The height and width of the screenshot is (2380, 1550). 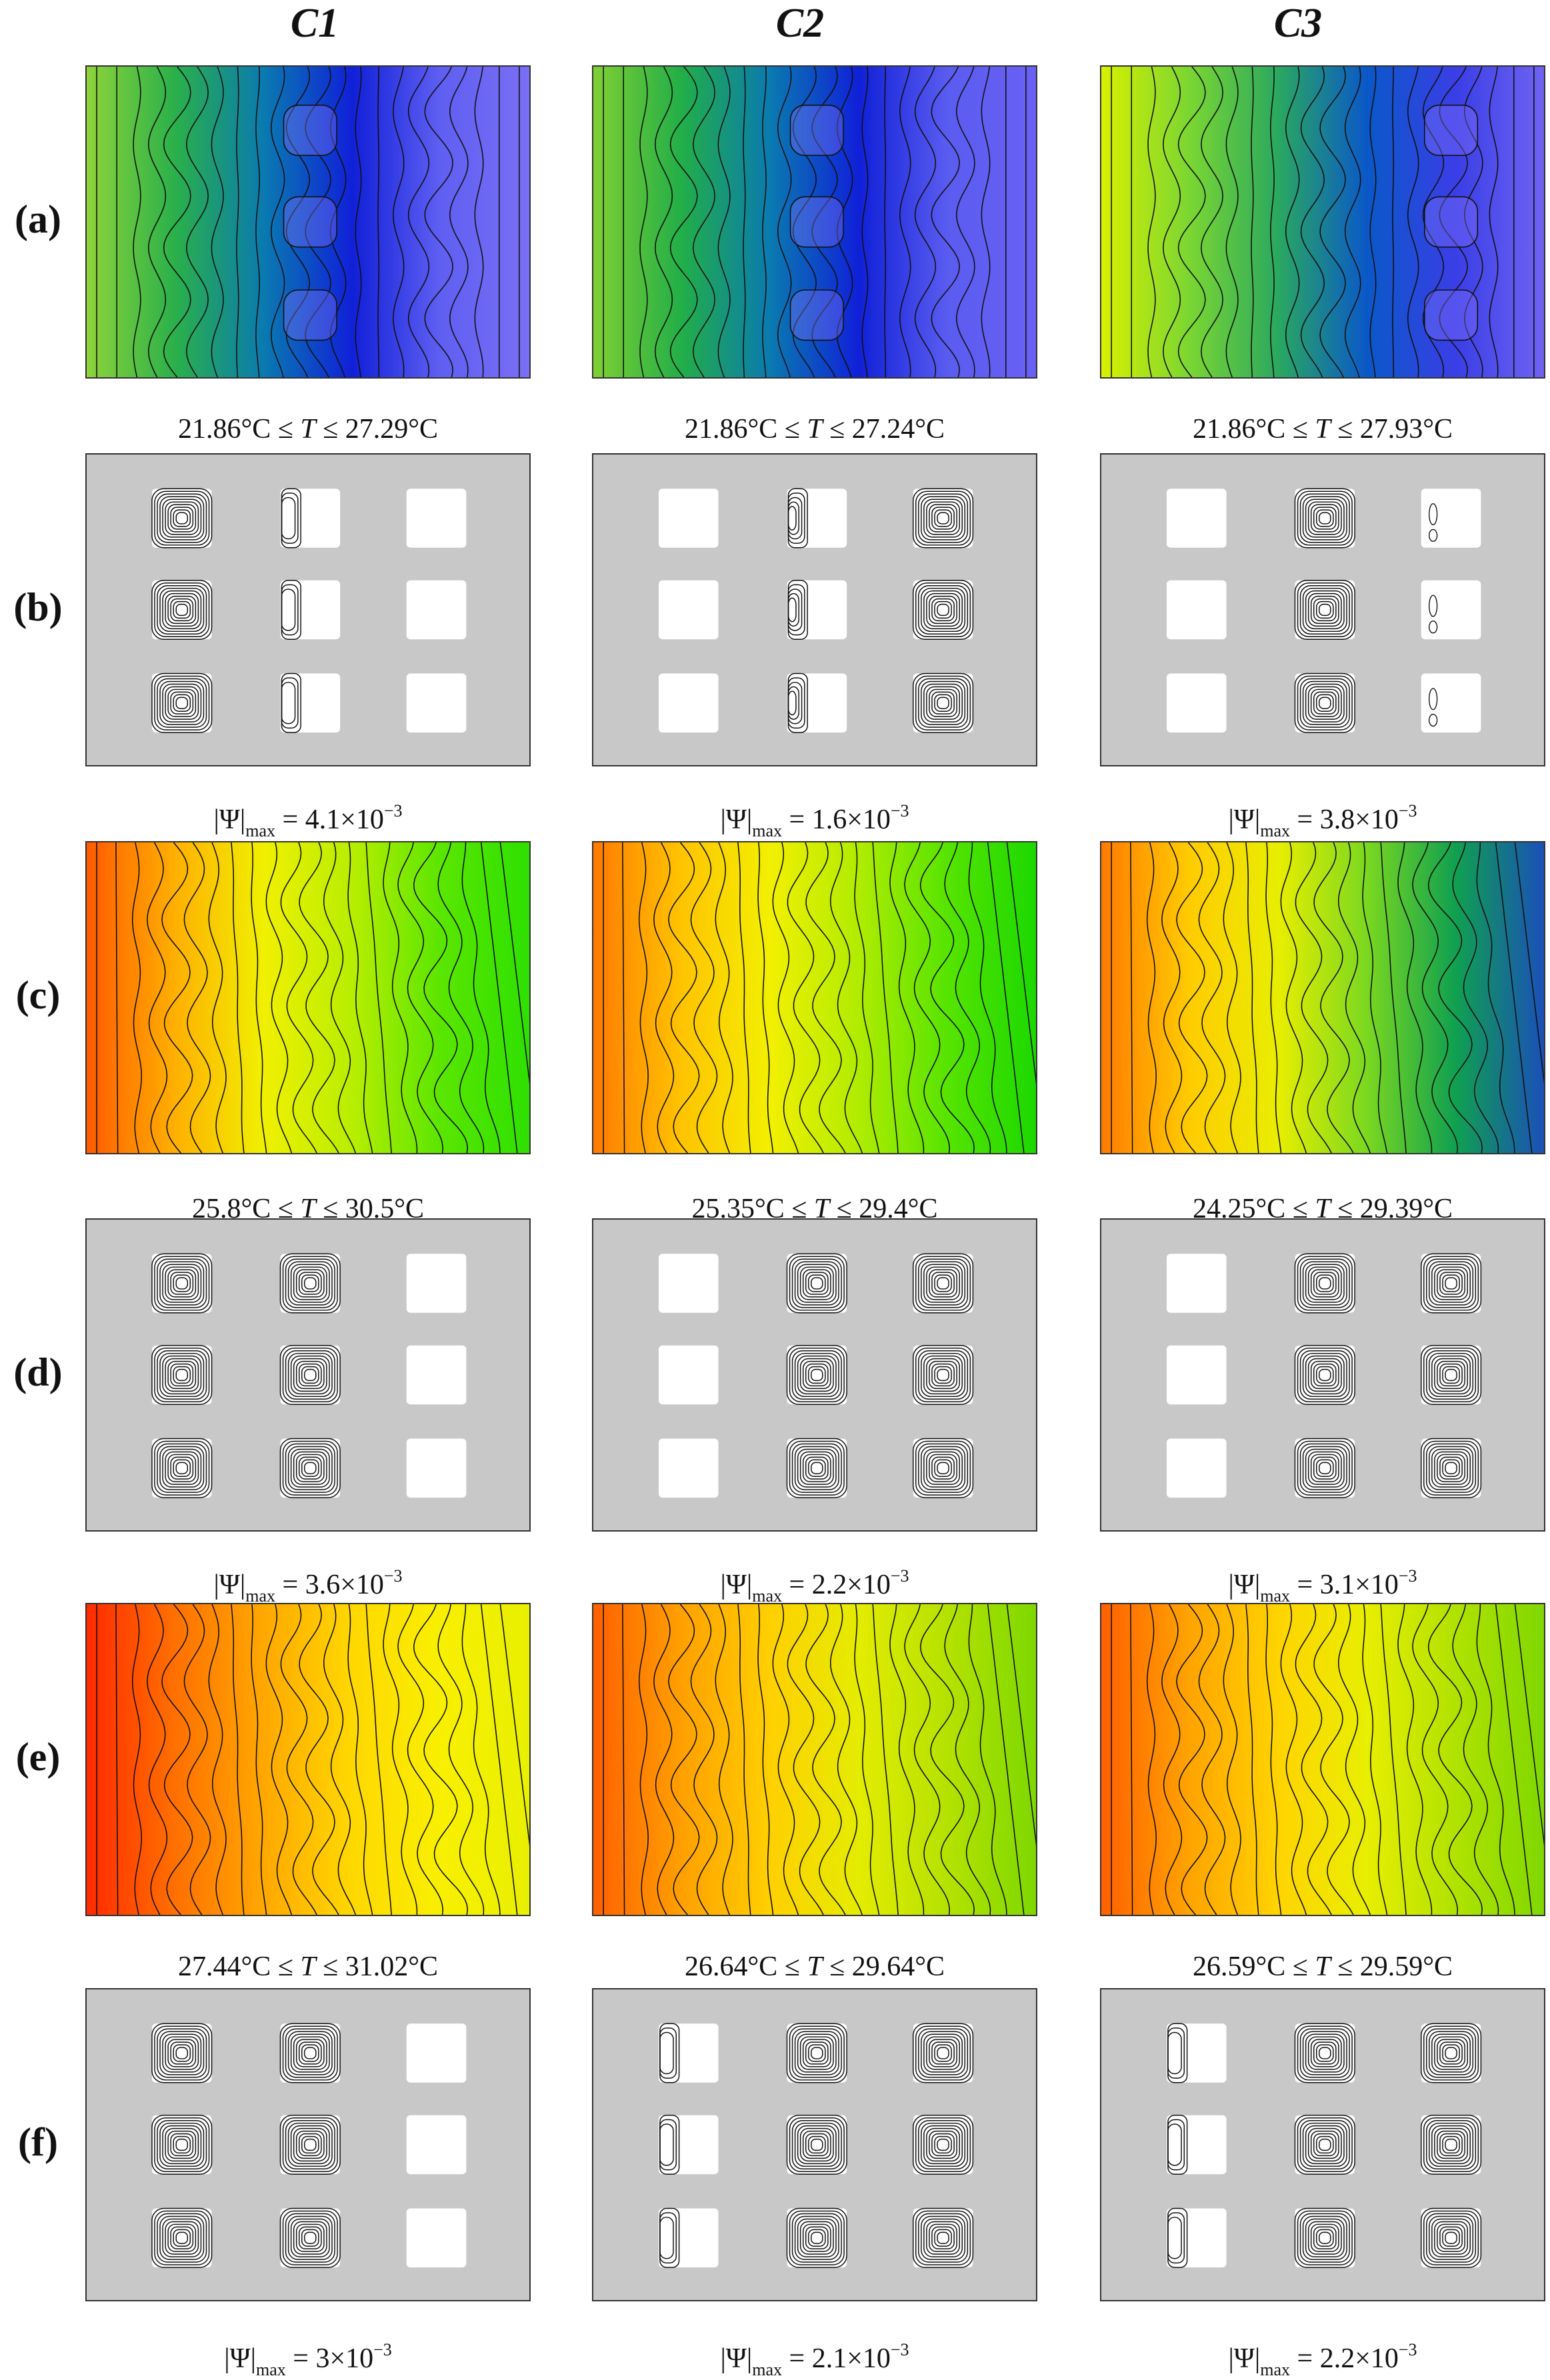 What do you see at coordinates (1298, 24) in the screenshot?
I see `column-header-c3: C3` at bounding box center [1298, 24].